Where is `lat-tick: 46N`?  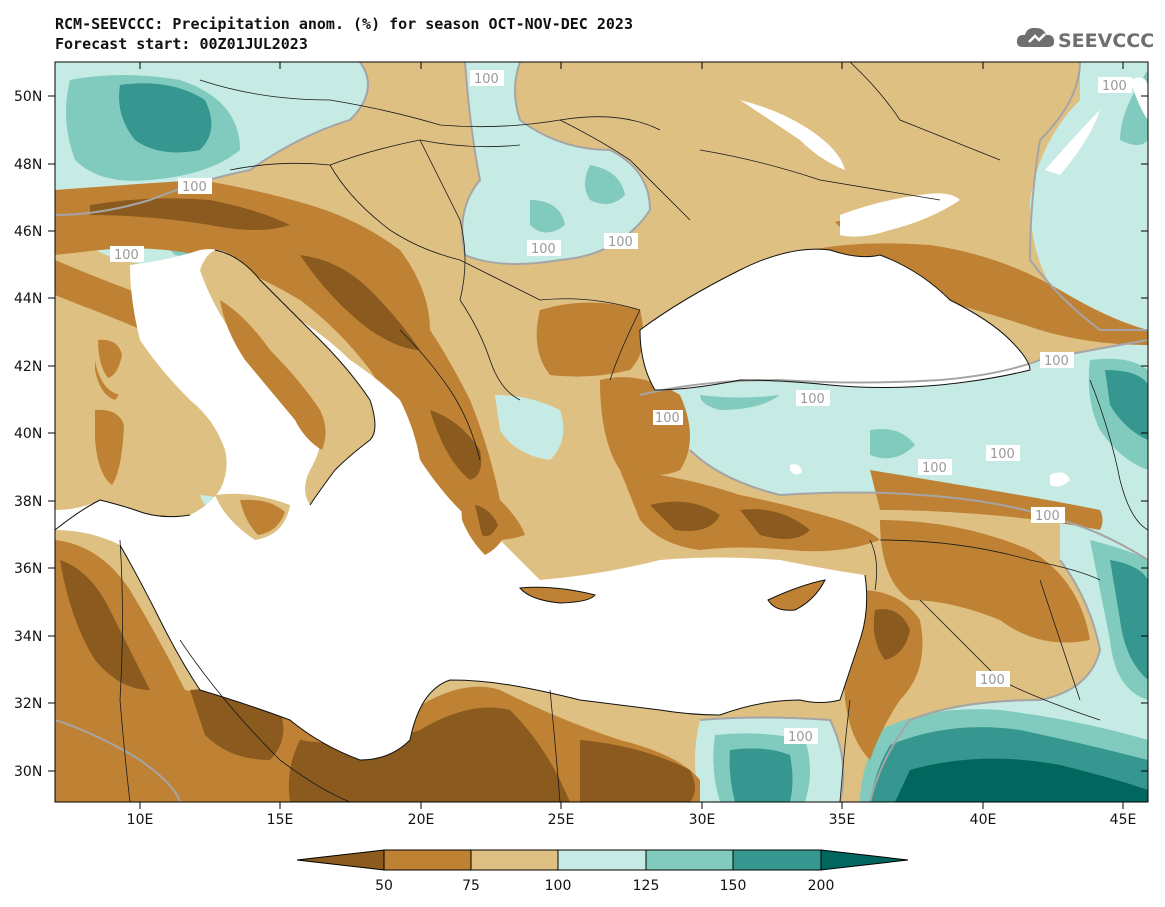 lat-tick: 46N is located at coordinates (581, 232).